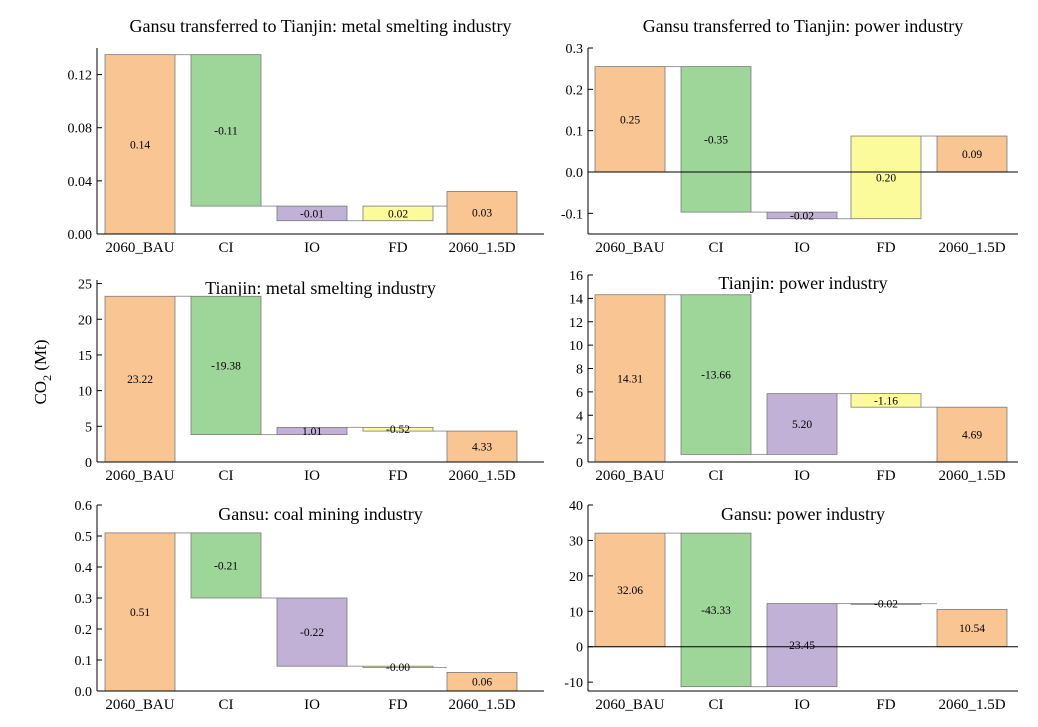 The width and height of the screenshot is (1038, 727). Describe the element at coordinates (886, 401) in the screenshot. I see `bar-value-label: -1.16` at that location.